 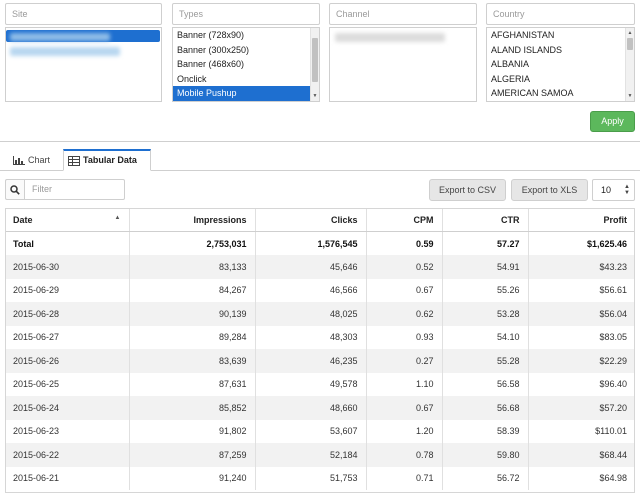 I want to click on cell-profit: $64.98, so click(x=613, y=478).